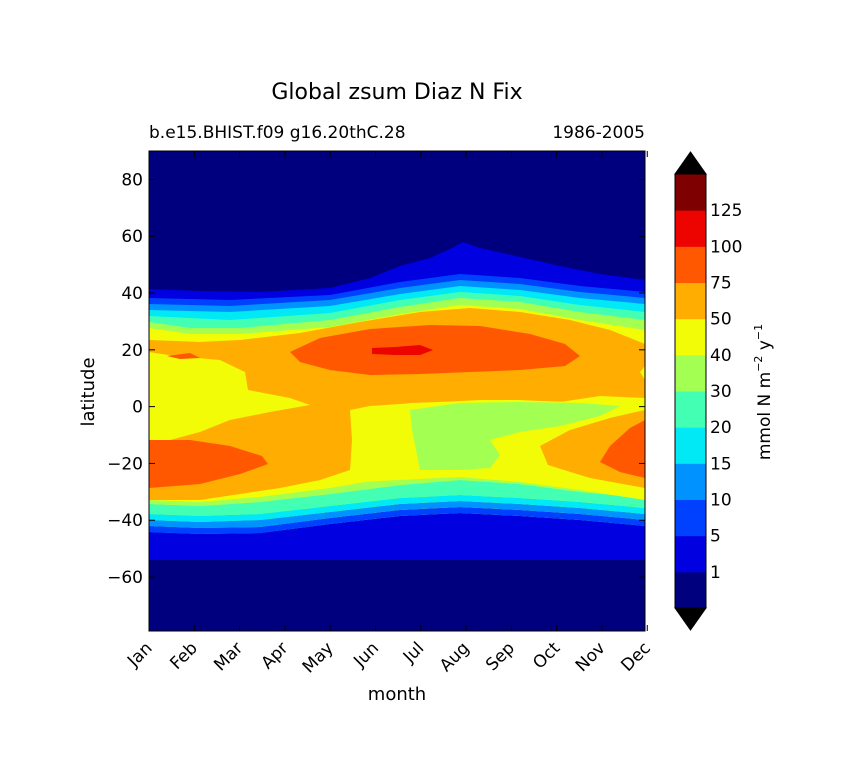  What do you see at coordinates (397, 514) in the screenshot?
I see `contour-level-4s` at bounding box center [397, 514].